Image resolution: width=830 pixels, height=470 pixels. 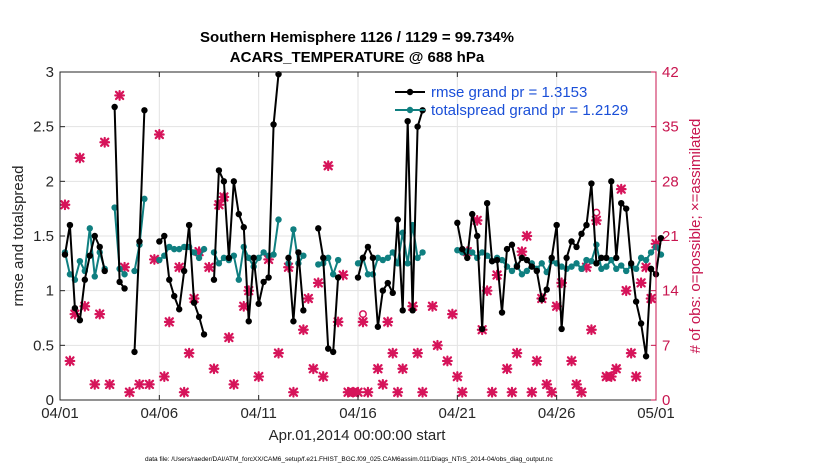 What do you see at coordinates (357, 57) in the screenshot?
I see `chart-subtitle: ACARS_TEMPERATURE @ 688 hPa` at bounding box center [357, 57].